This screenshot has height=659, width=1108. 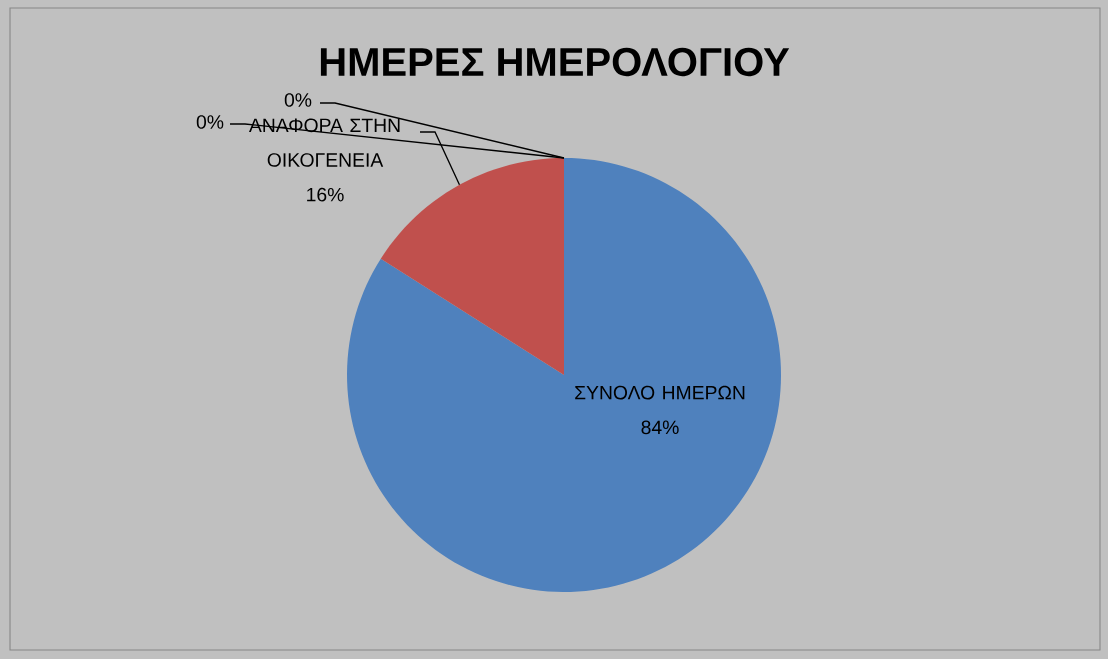 What do you see at coordinates (555, 62) in the screenshot?
I see `chart-title: ΗΜΕΡΕΣ ΗΜΕΡΟΛΟΓΙΟΥ` at bounding box center [555, 62].